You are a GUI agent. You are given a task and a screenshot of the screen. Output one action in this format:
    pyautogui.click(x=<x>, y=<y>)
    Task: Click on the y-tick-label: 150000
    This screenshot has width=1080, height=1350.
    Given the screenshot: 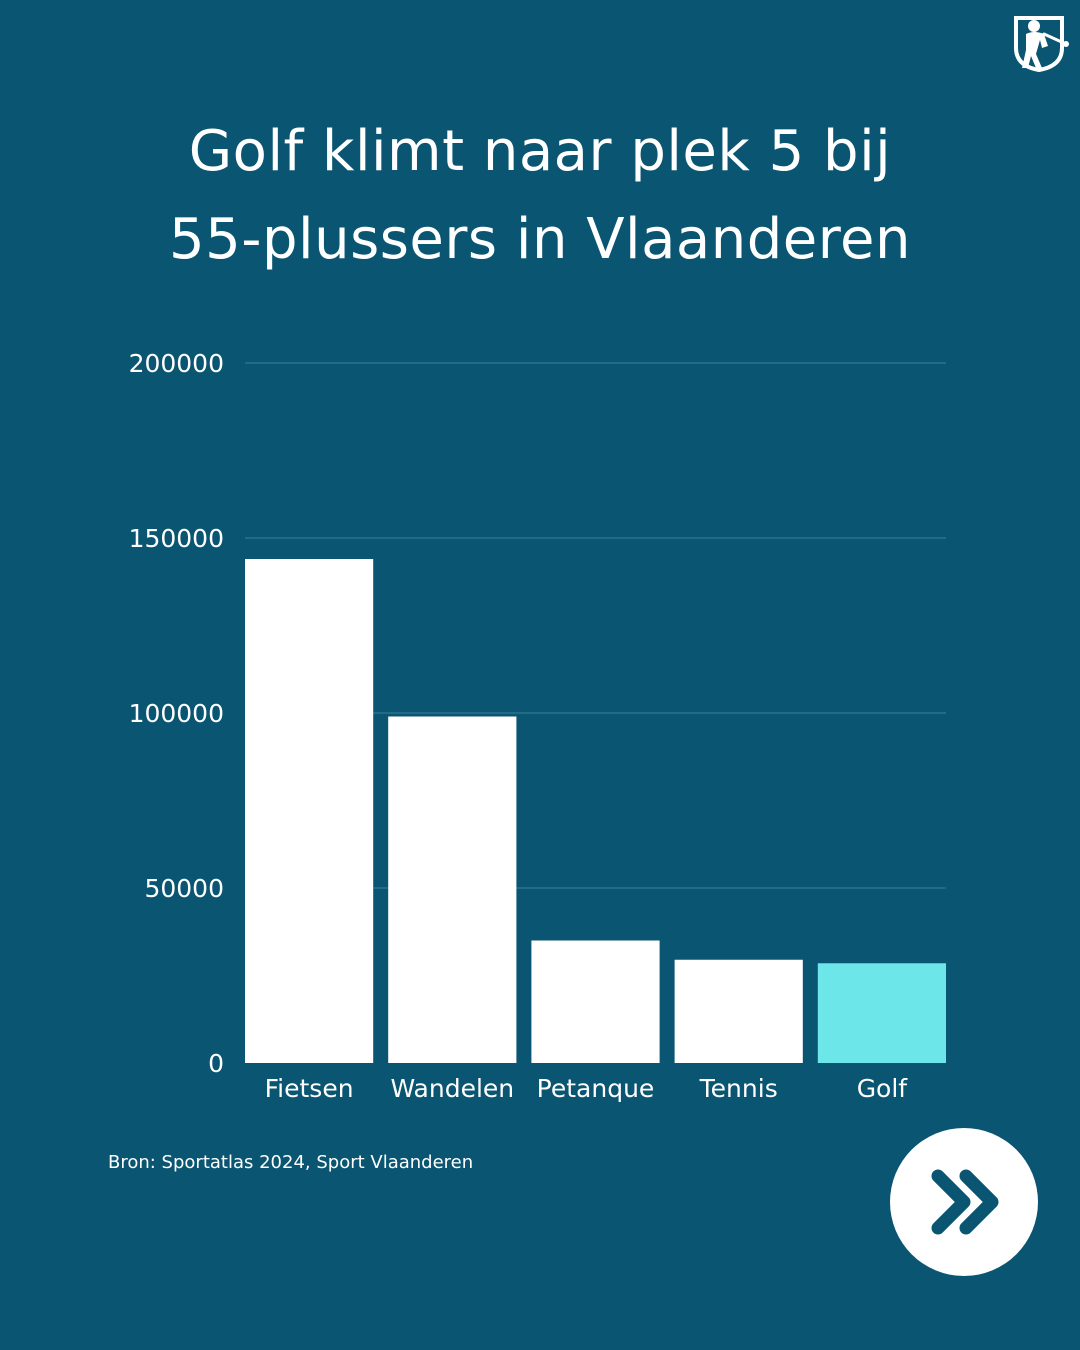 What is the action you would take?
    pyautogui.click(x=176, y=538)
    